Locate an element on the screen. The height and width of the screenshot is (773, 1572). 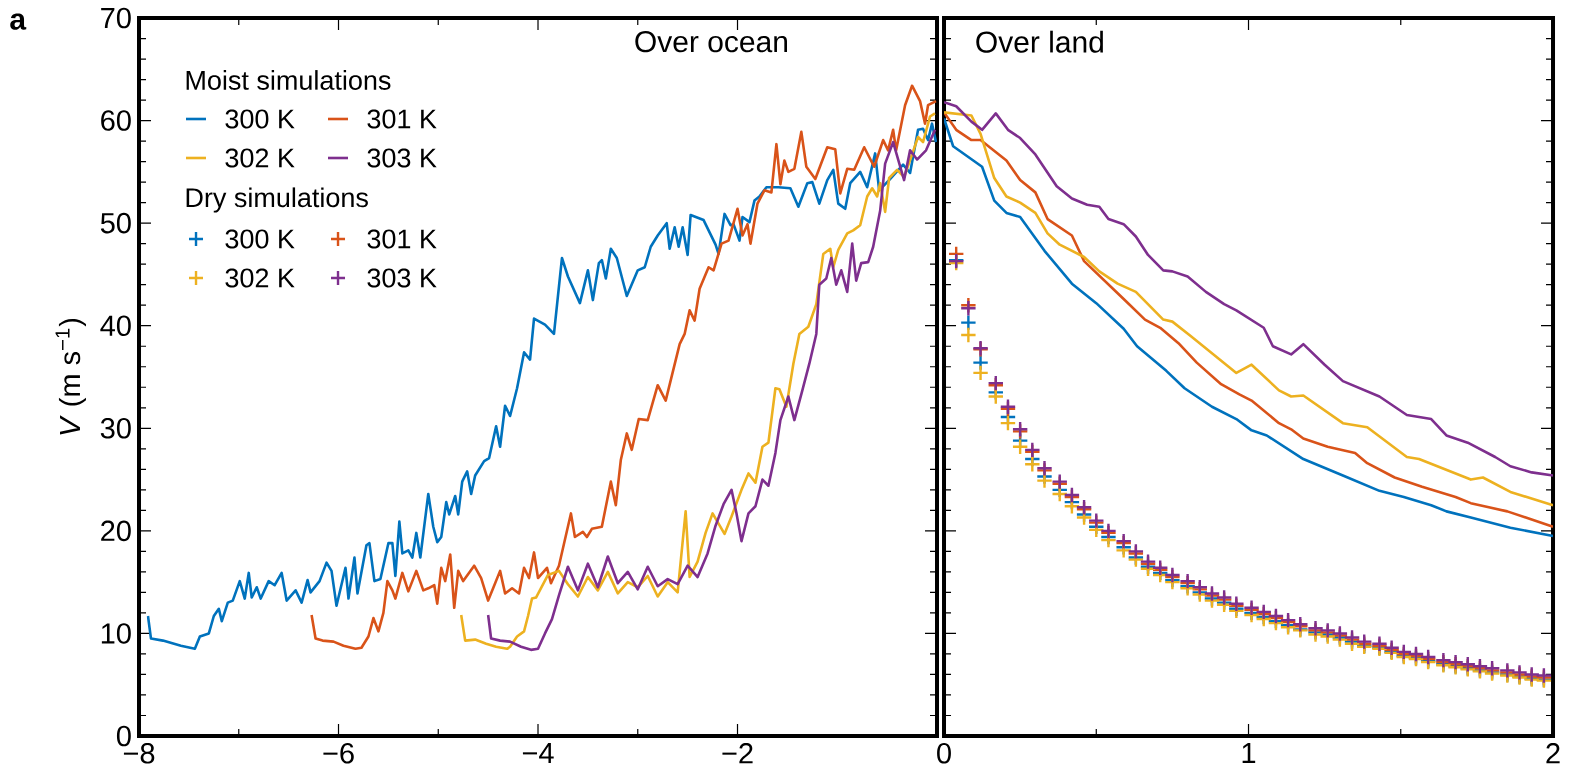
y-tick-label: 60 is located at coordinates (116, 120).